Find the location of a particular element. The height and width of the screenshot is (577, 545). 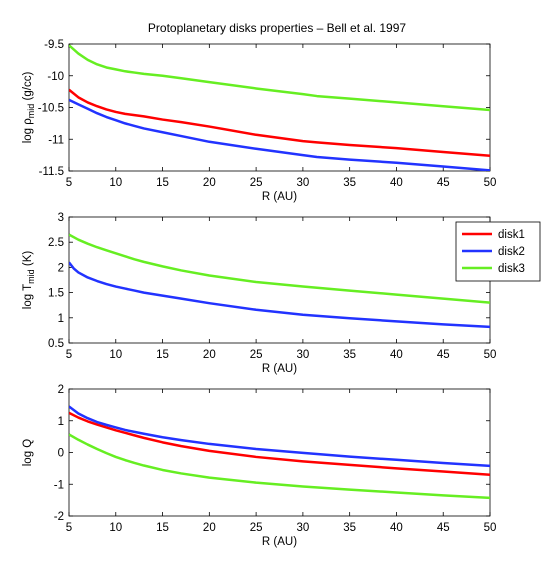

y-tick-label: 1.5 is located at coordinates (56, 294).